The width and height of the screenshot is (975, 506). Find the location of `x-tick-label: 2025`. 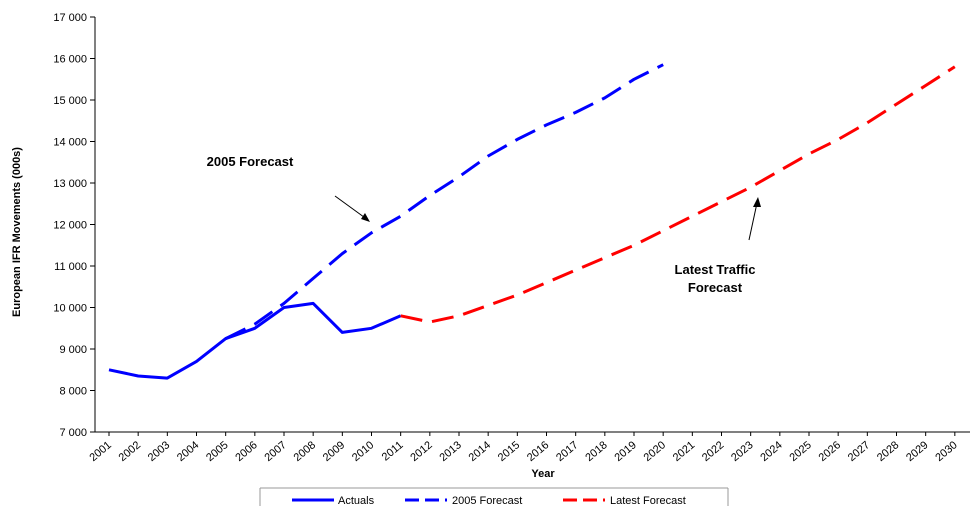

x-tick-label: 2025 is located at coordinates (800, 451).